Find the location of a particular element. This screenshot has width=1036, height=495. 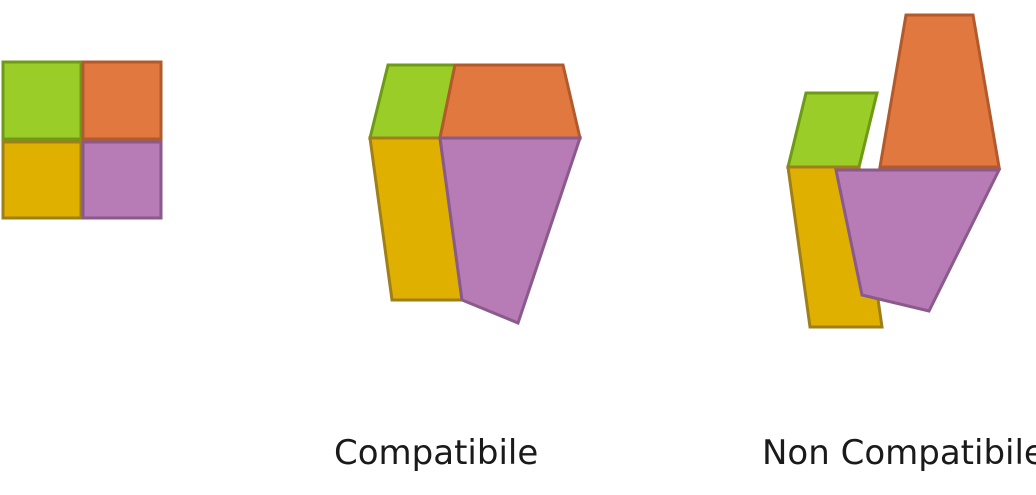

orange-square is located at coordinates (122, 100).